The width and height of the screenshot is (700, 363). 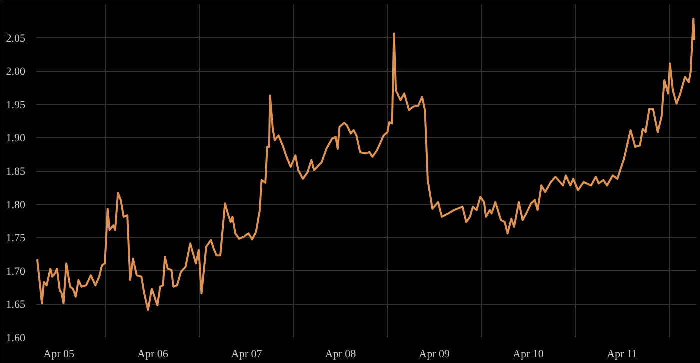 I want to click on x-tick-label: Apr 07, so click(x=247, y=354).